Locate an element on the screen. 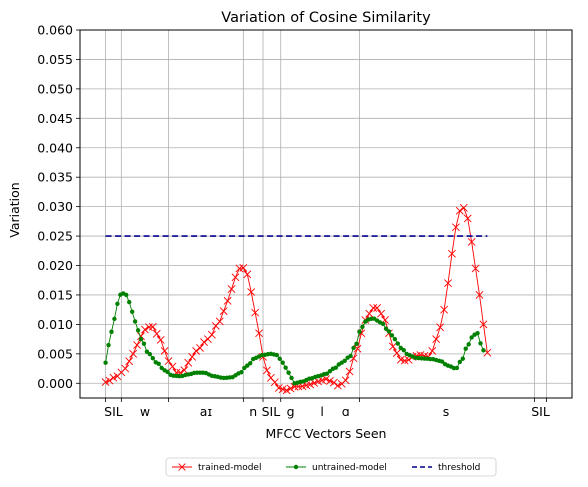 The height and width of the screenshot is (487, 588). x-axis-label: MFCC Vectors Seen is located at coordinates (326, 433).